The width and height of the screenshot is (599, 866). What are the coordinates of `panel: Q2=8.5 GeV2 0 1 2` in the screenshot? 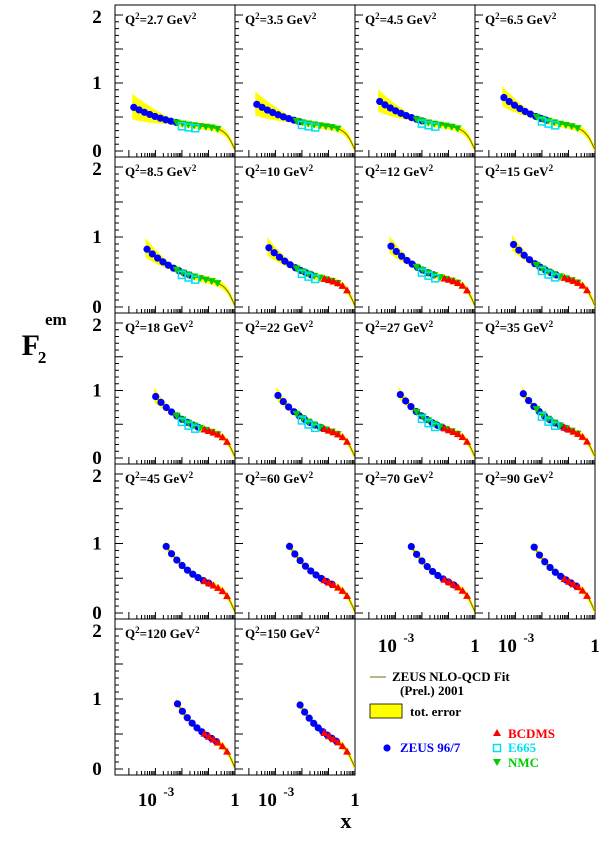 It's located at (164, 237).